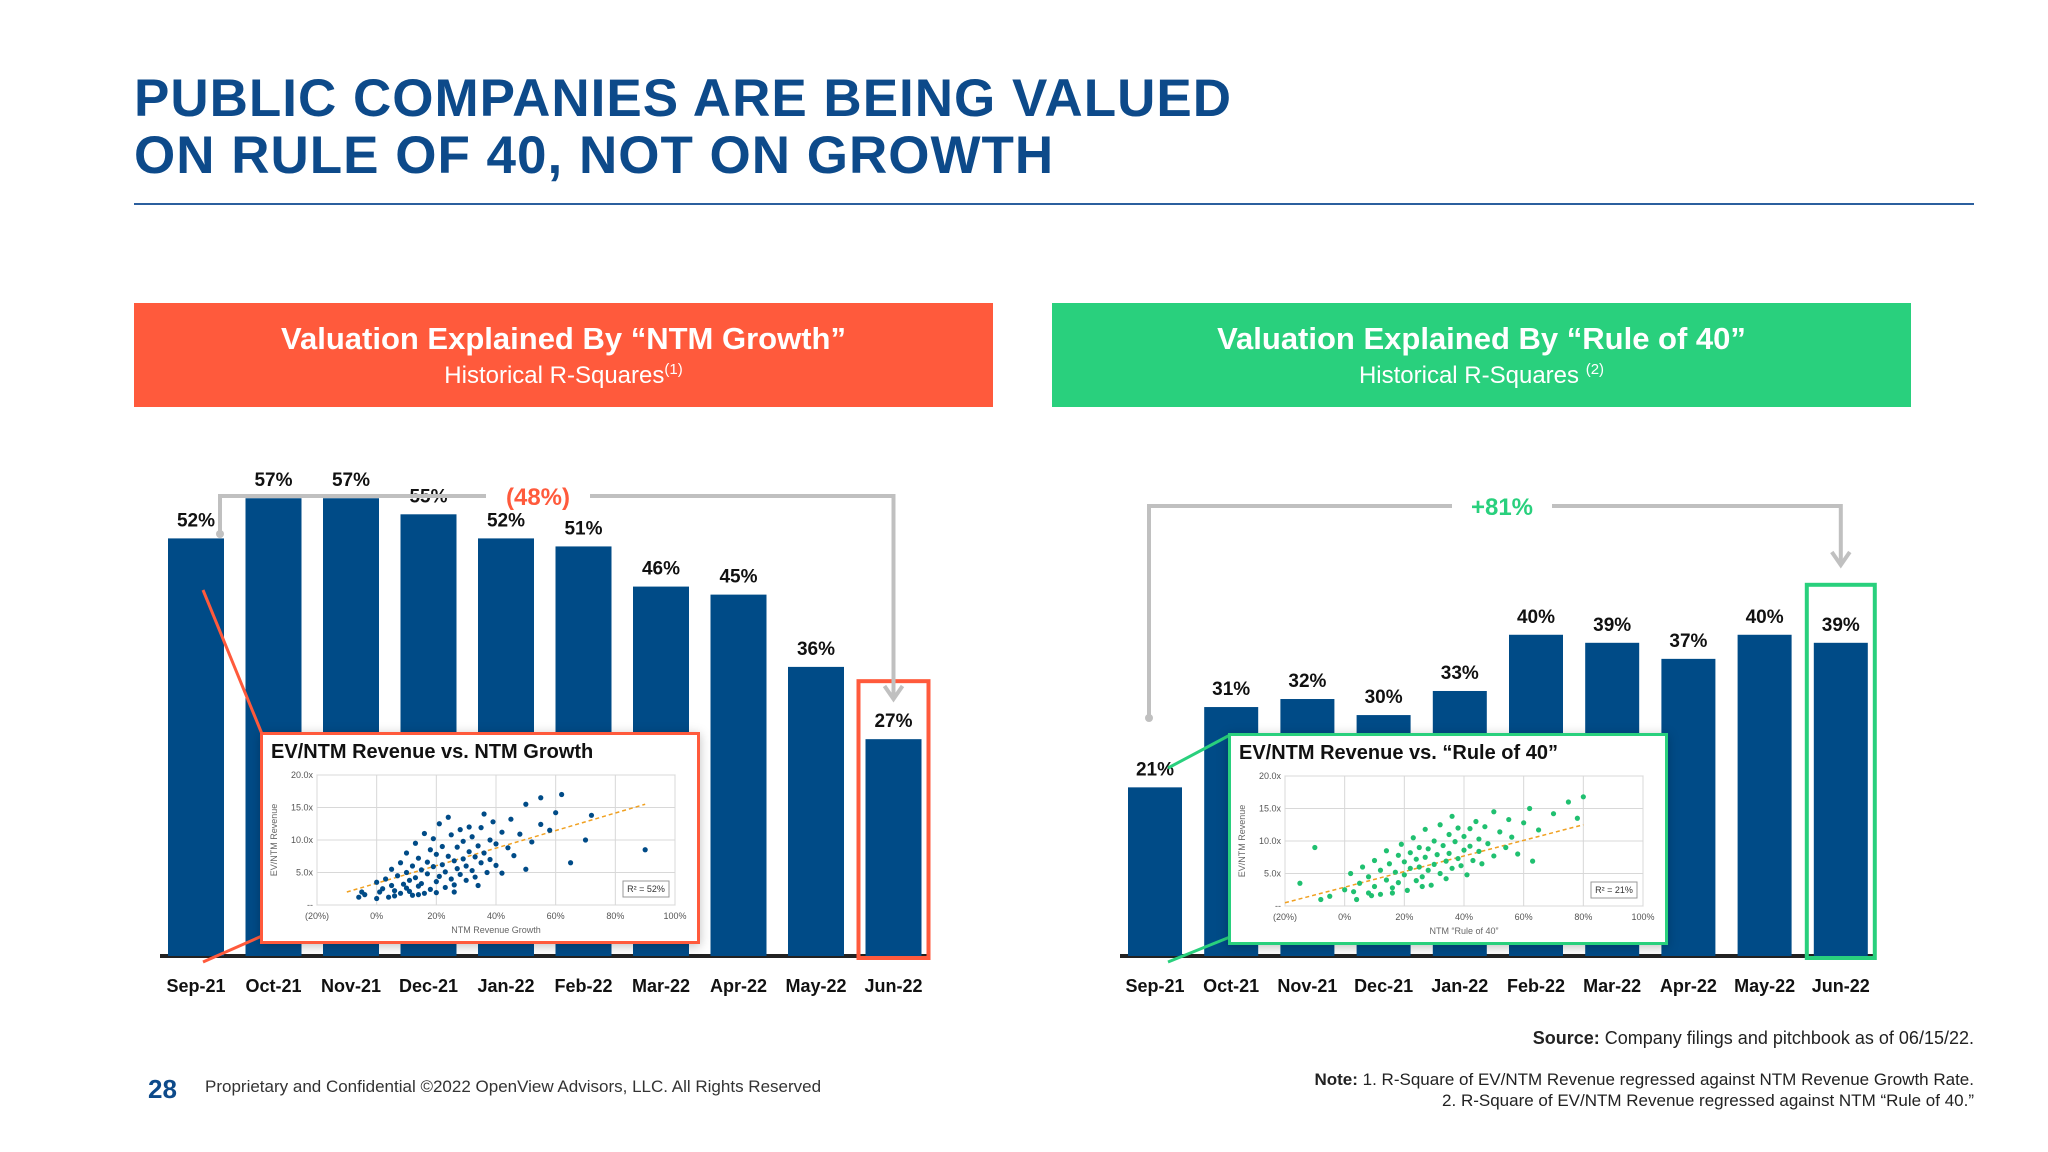 The image size is (2048, 1152). What do you see at coordinates (496, 916) in the screenshot?
I see `left-scatter-x-tick: 40%` at bounding box center [496, 916].